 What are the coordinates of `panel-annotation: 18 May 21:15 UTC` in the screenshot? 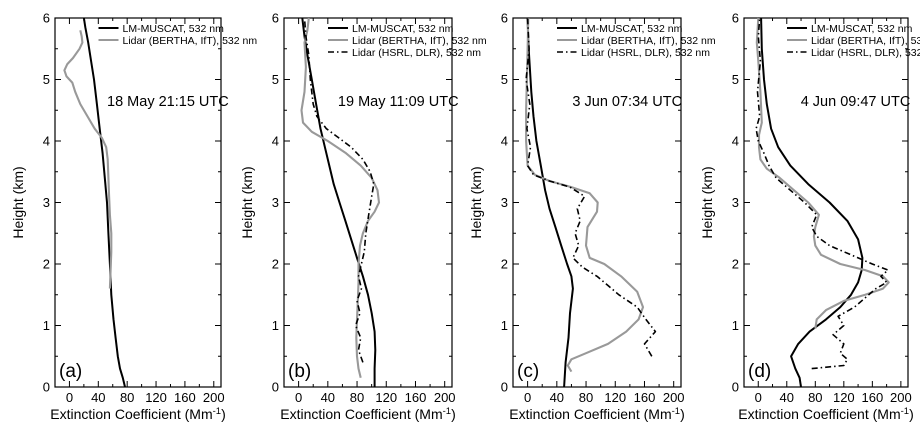 It's located at (168, 102).